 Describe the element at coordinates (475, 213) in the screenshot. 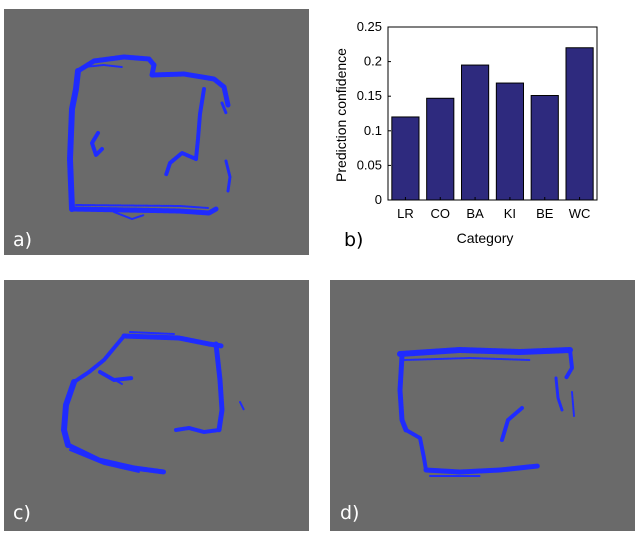

I see `x-tick-label: BA` at that location.